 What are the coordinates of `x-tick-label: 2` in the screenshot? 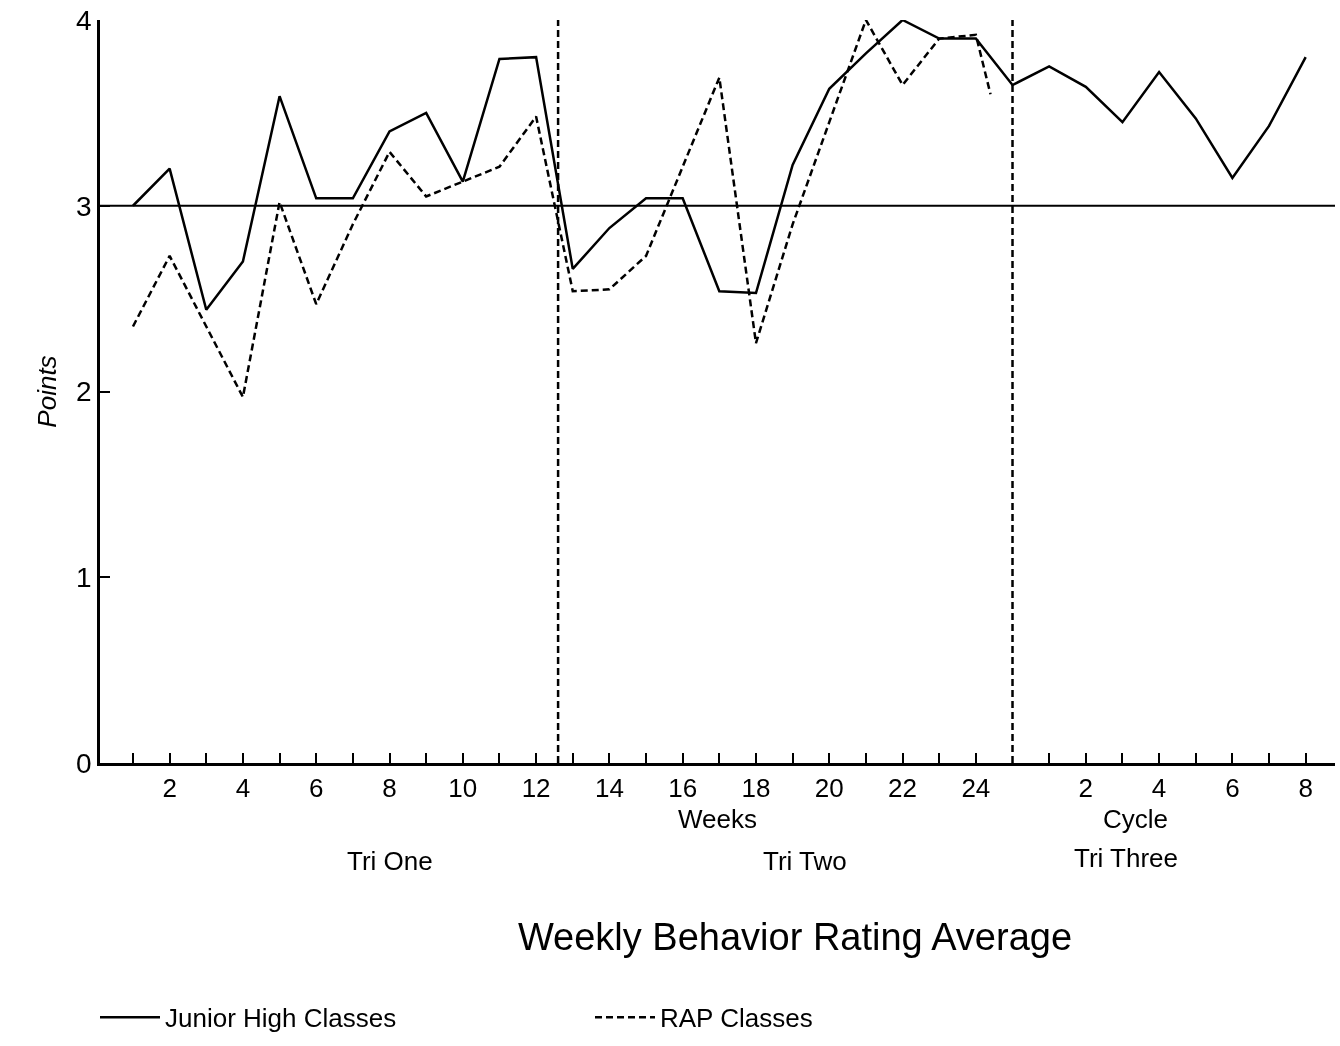 It's located at (169, 787).